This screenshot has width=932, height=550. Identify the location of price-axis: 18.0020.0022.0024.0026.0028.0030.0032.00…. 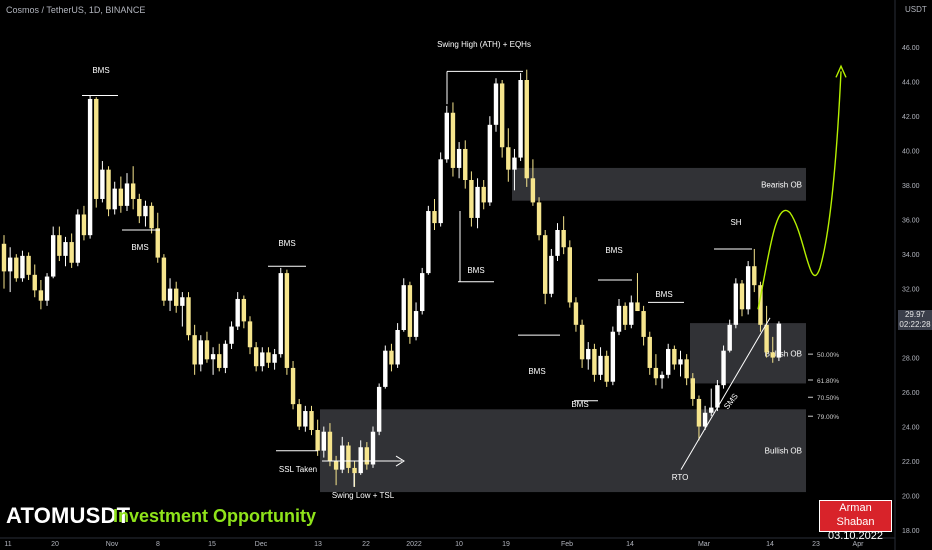
(907, 275).